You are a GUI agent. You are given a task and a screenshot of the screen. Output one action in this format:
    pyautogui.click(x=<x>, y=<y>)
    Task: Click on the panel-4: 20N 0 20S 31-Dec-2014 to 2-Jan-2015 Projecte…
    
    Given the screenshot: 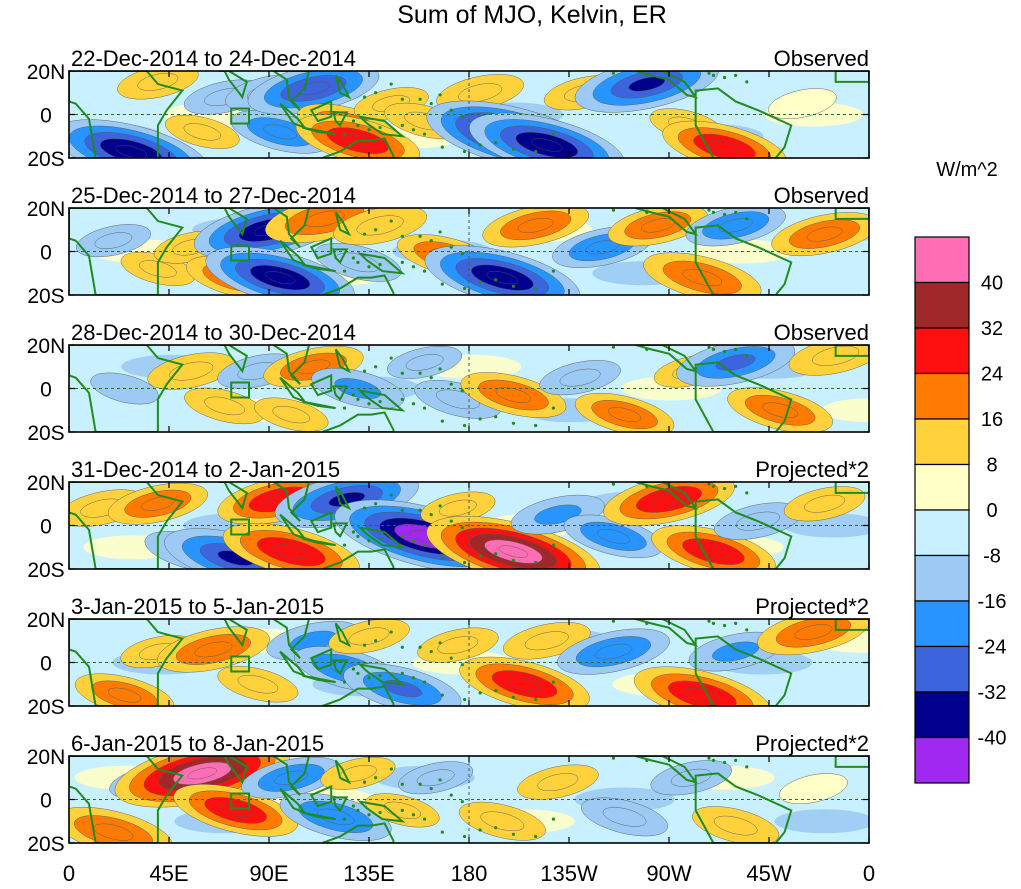 What is the action you would take?
    pyautogui.click(x=448, y=519)
    